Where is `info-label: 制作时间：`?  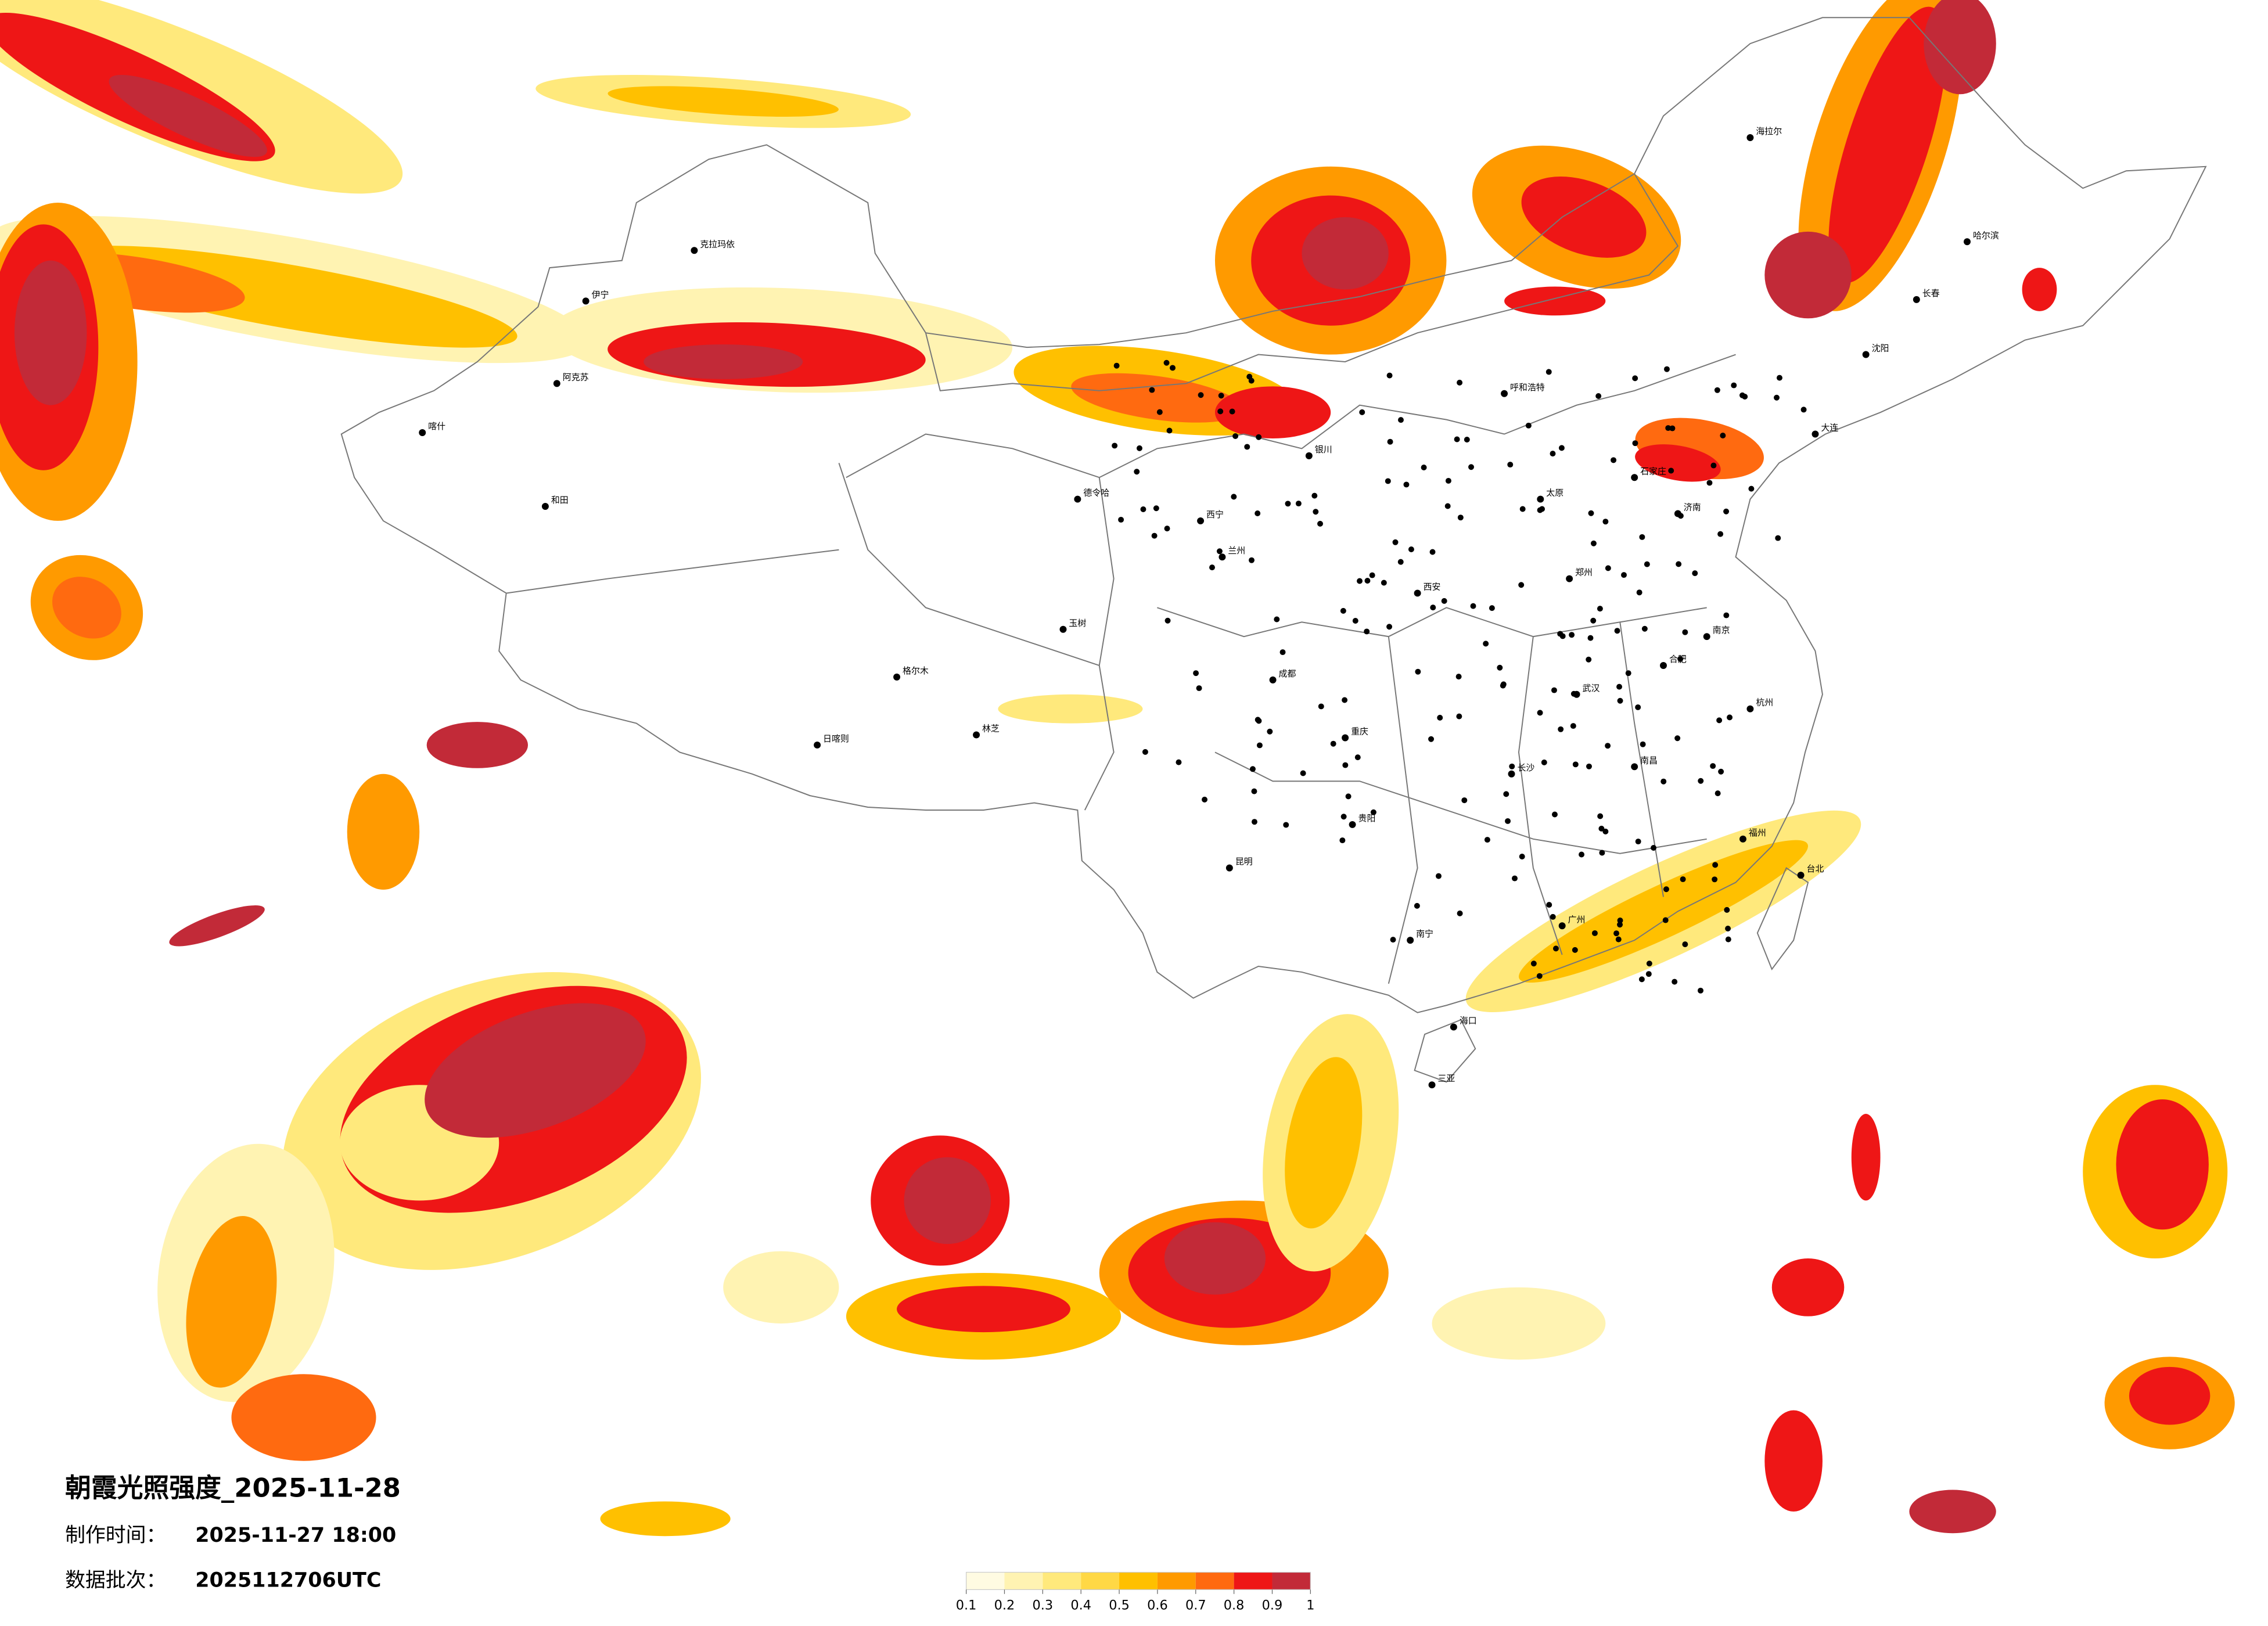
info-label: 制作时间： is located at coordinates (115, 1535).